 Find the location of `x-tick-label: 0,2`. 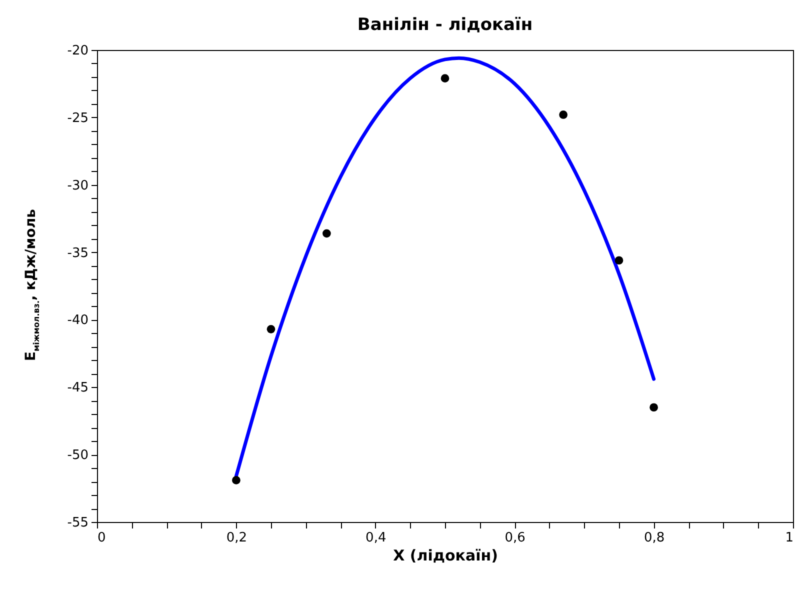

x-tick-label: 0,2 is located at coordinates (237, 538).